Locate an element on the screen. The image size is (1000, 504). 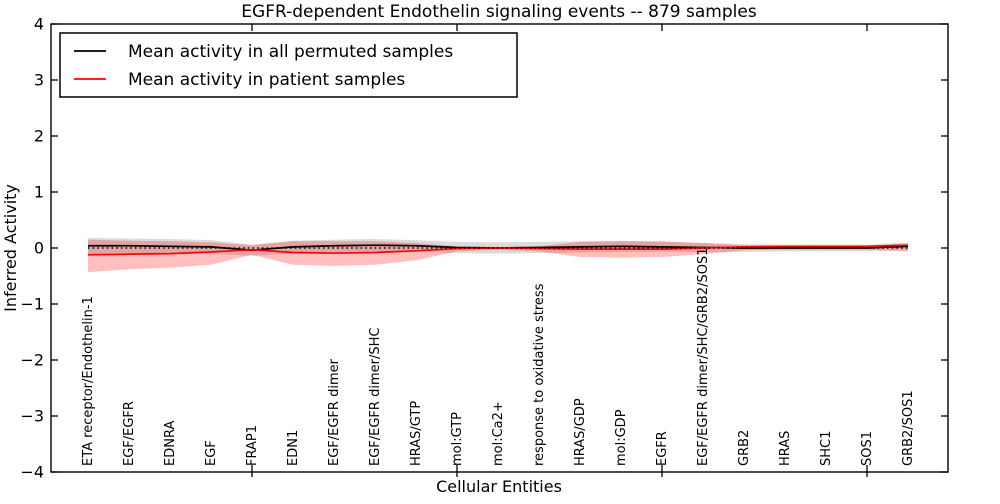
y-tick-label: 1 is located at coordinates (39, 192).